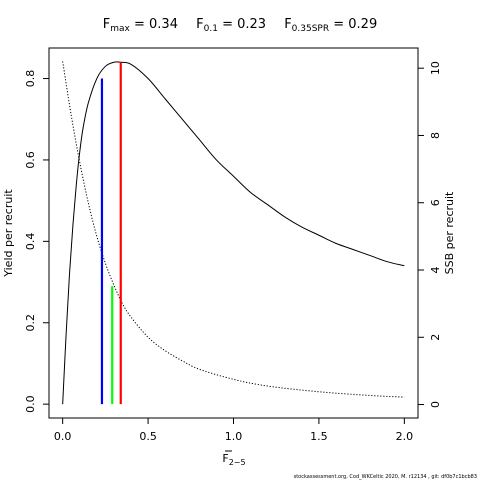 The height and width of the screenshot is (480, 480). I want to click on y-axis-left: 0.0 0.2 0.4 0.6 0.8, so click(37, 241).